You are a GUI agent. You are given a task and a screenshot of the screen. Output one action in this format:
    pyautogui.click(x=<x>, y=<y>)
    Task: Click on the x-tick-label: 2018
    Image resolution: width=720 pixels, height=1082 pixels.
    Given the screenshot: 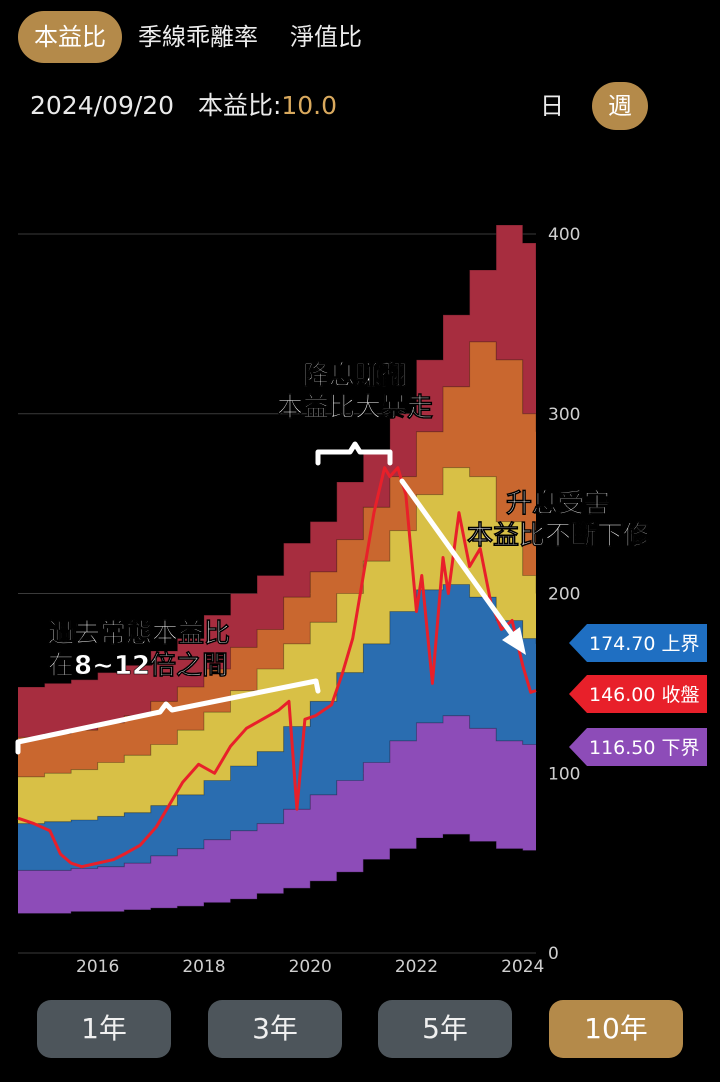 What is the action you would take?
    pyautogui.click(x=203, y=967)
    